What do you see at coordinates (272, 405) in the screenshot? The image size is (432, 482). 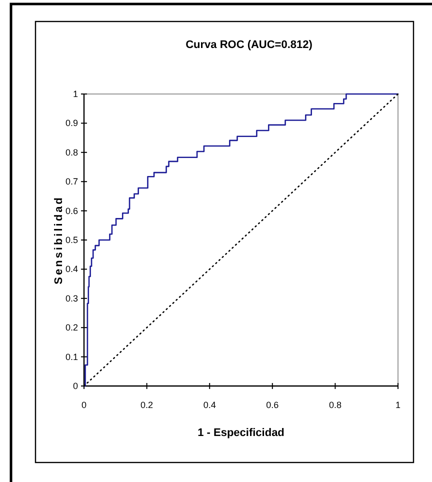 I see `x-tick-label: 0.6` at bounding box center [272, 405].